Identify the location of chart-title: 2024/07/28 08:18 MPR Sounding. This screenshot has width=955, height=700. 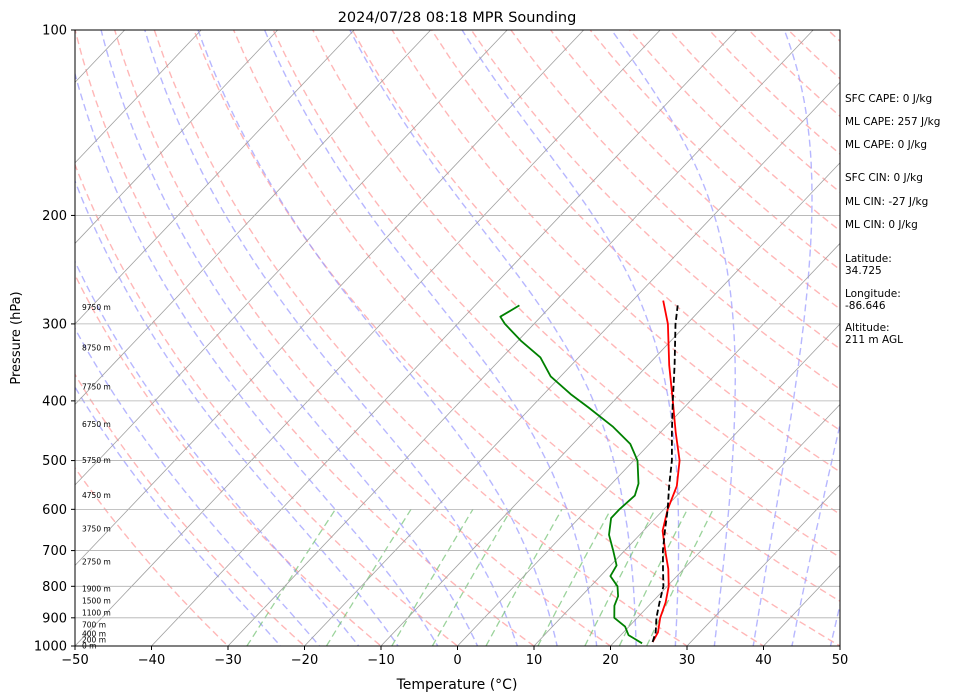
(457, 18).